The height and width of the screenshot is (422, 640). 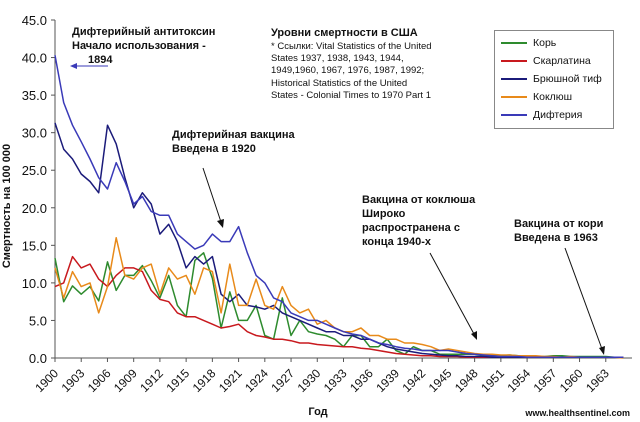 What do you see at coordinates (397, 242) in the screenshot?
I see `pertussis-line4: конца 1940-х` at bounding box center [397, 242].